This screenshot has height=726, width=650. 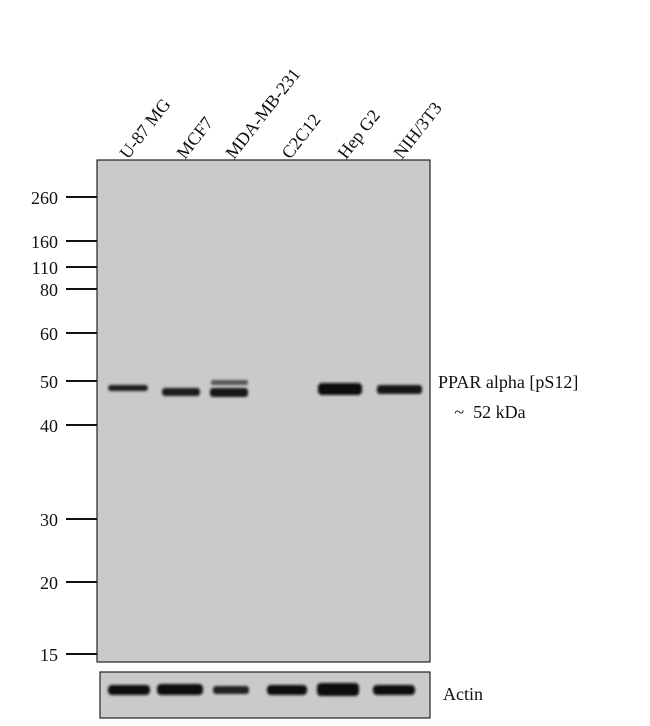 I want to click on actin-panel, so click(x=265, y=695).